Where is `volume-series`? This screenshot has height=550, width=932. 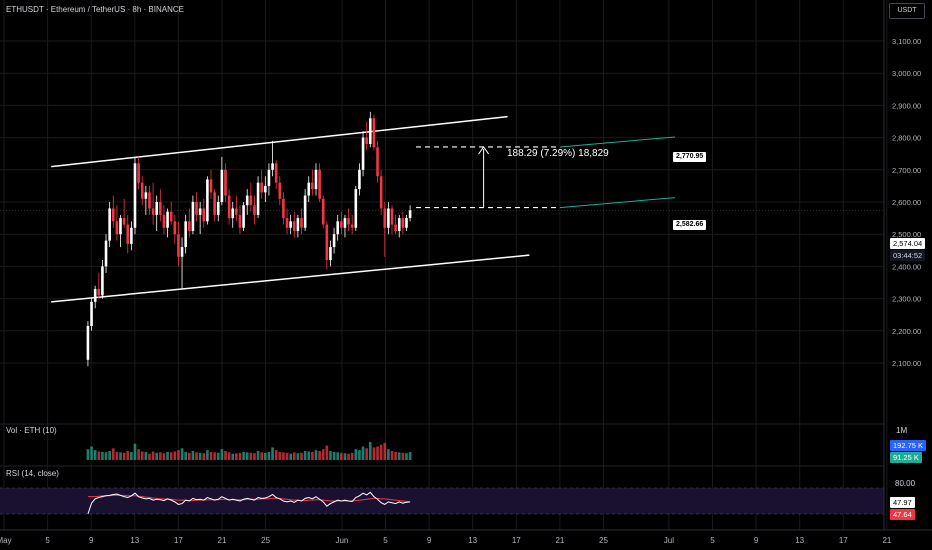
volume-series is located at coordinates (249, 451).